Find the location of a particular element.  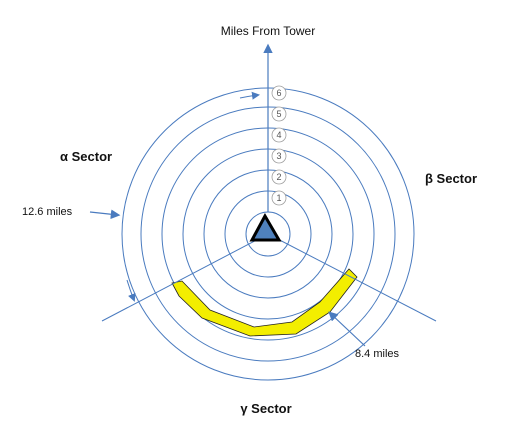

ring-badge-5: 5 is located at coordinates (278, 114).